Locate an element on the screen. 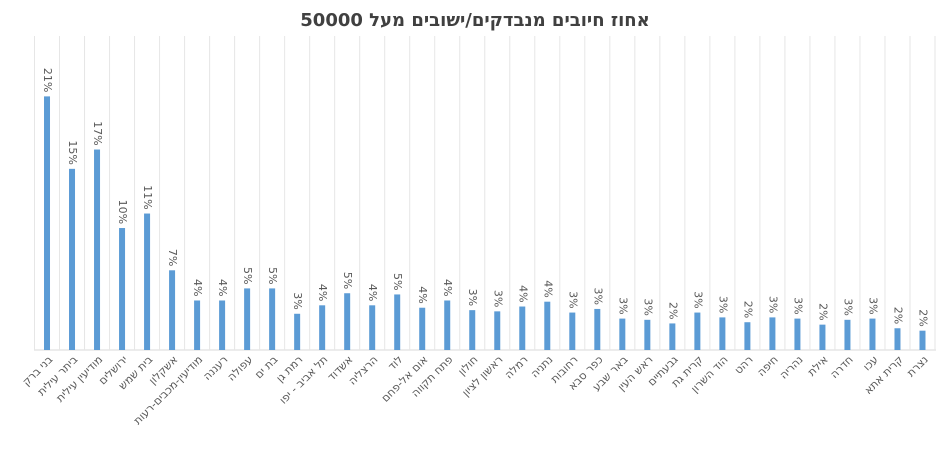 The image size is (950, 449). x-tick-label: רמלה is located at coordinates (516, 367).